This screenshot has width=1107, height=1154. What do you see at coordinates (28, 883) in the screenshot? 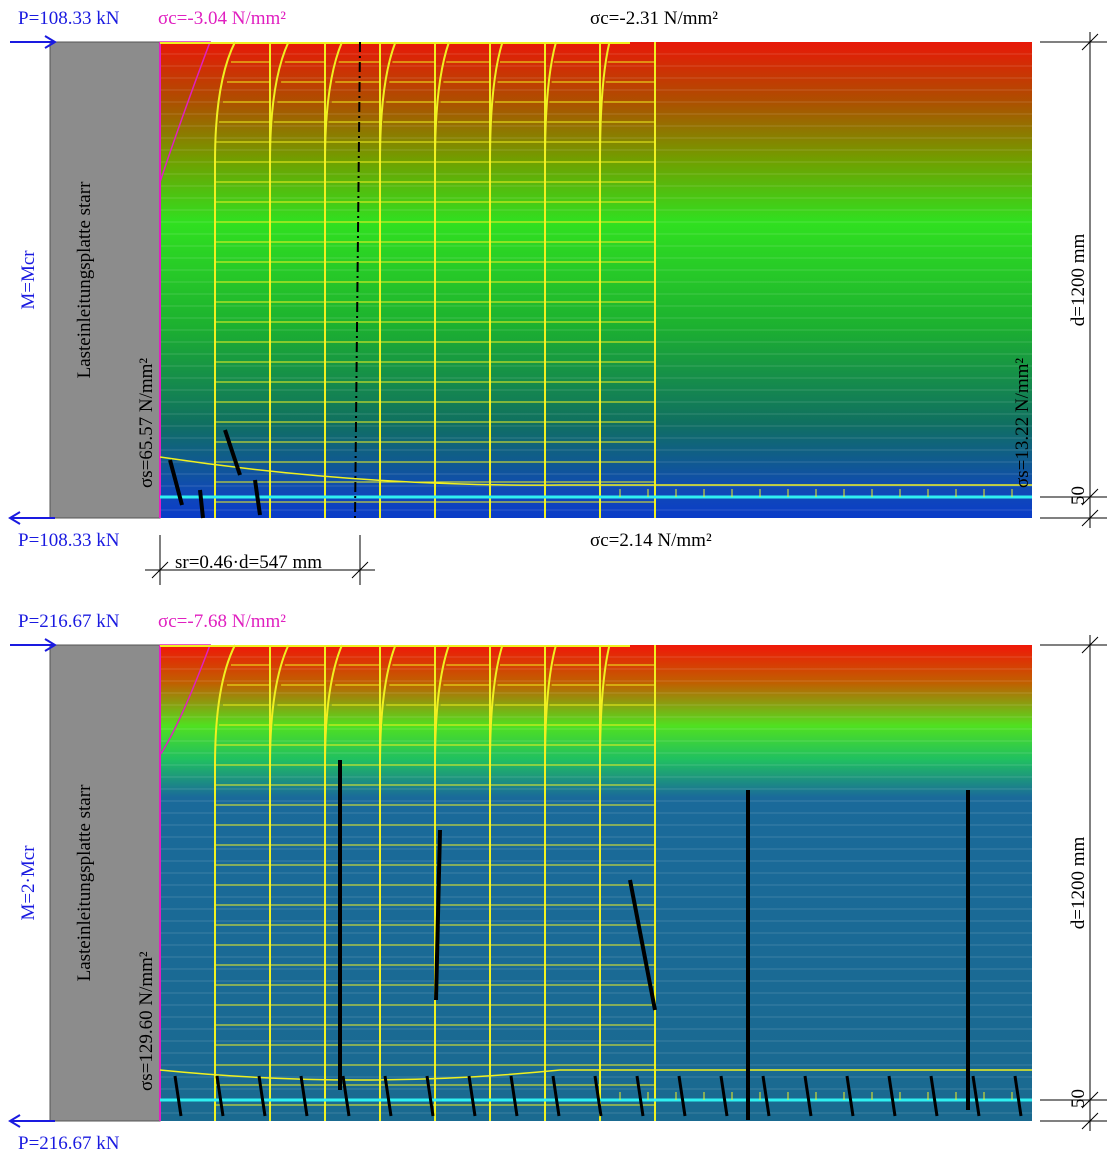
I see `moment-label: M=2·Mcr` at bounding box center [28, 883].